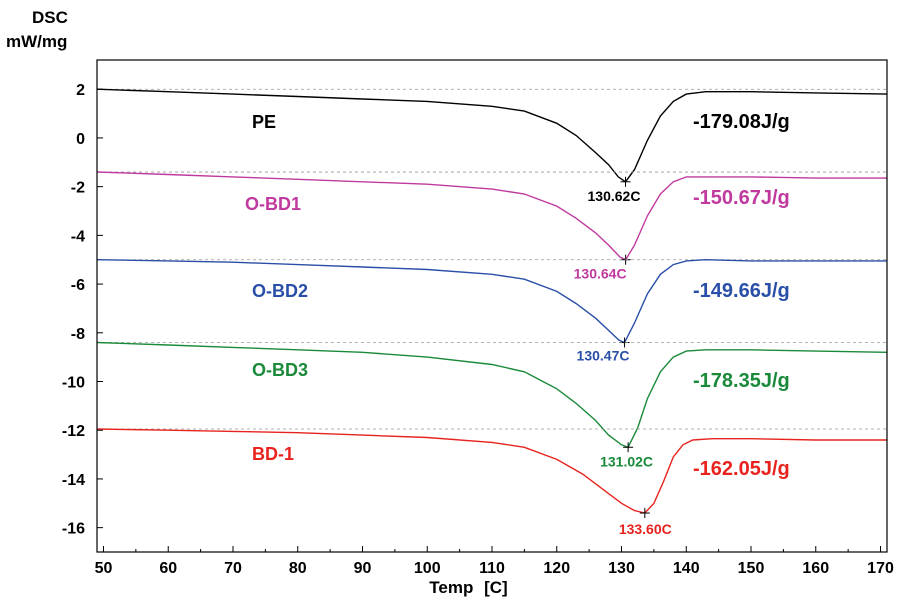 Image resolution: width=897 pixels, height=608 pixels. Describe the element at coordinates (298, 568) in the screenshot. I see `x-tick-label: 80` at that location.